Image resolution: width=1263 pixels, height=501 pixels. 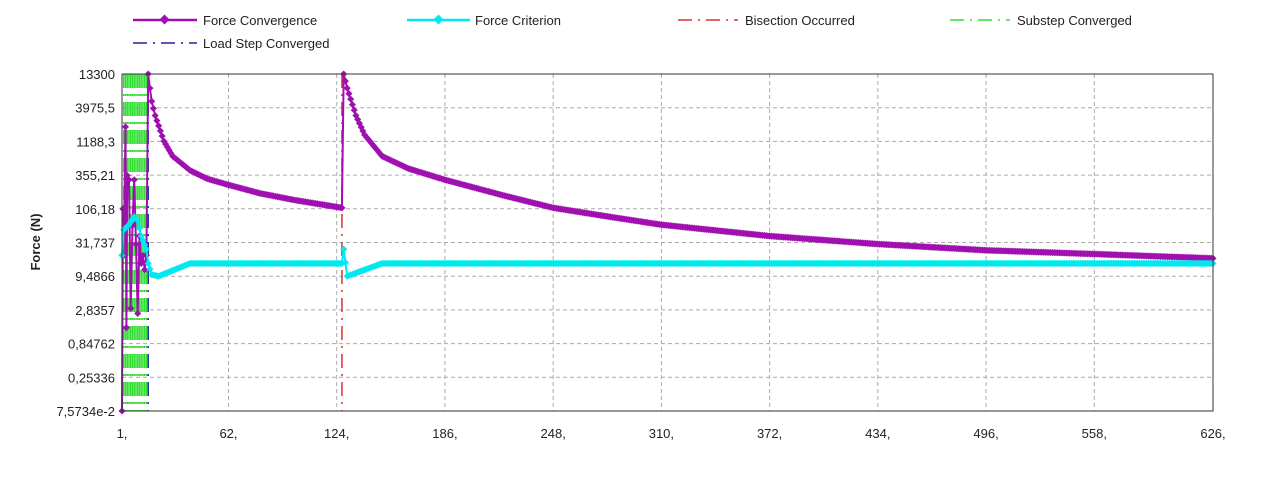 What do you see at coordinates (95, 276) in the screenshot?
I see `y-tick-label: 9,4866` at bounding box center [95, 276].